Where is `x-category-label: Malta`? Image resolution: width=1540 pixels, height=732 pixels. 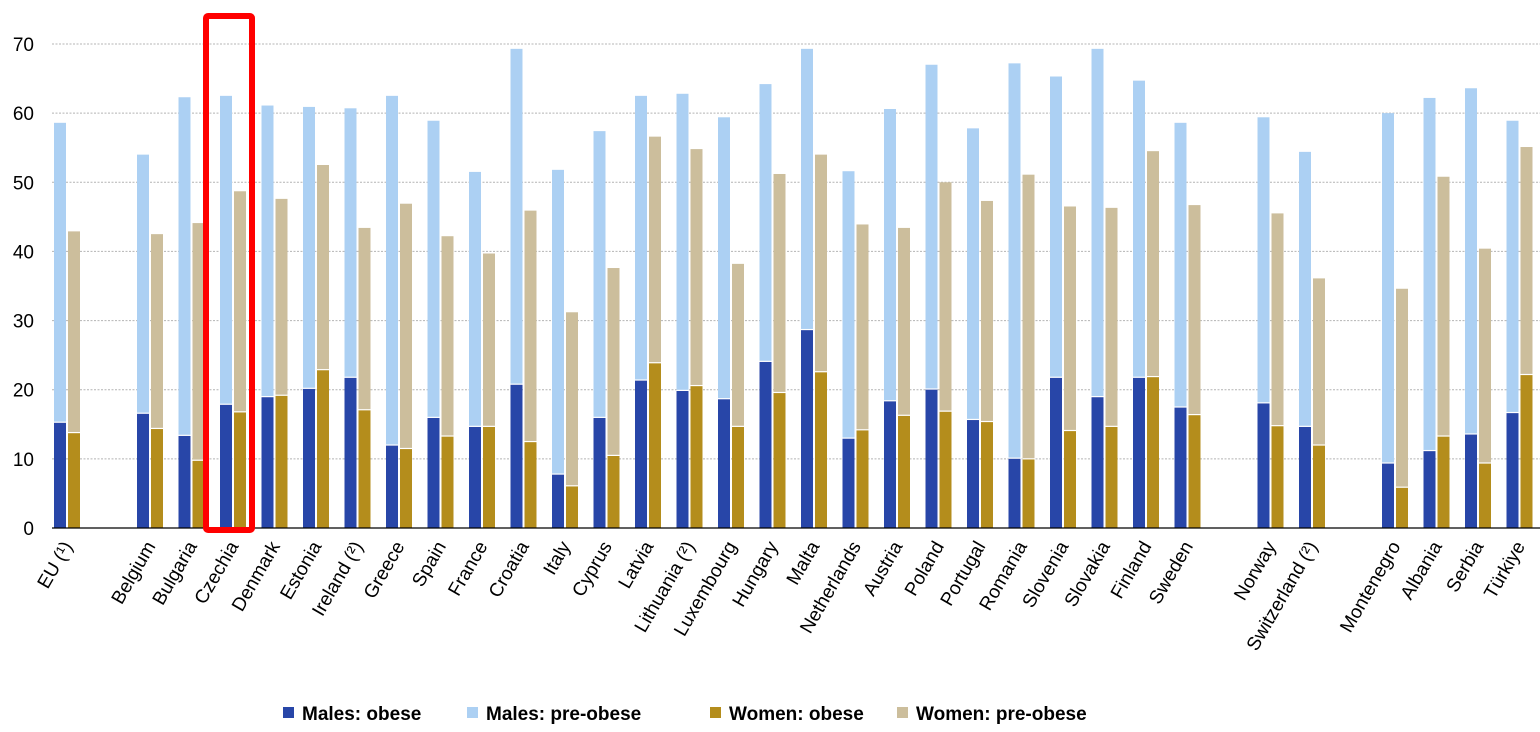
x-category-label: Malta is located at coordinates (804, 563).